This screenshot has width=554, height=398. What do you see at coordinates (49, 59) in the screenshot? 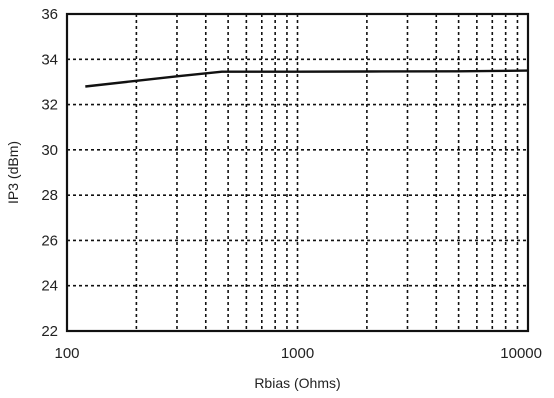
I see `y-tick-label: 34` at bounding box center [49, 59].